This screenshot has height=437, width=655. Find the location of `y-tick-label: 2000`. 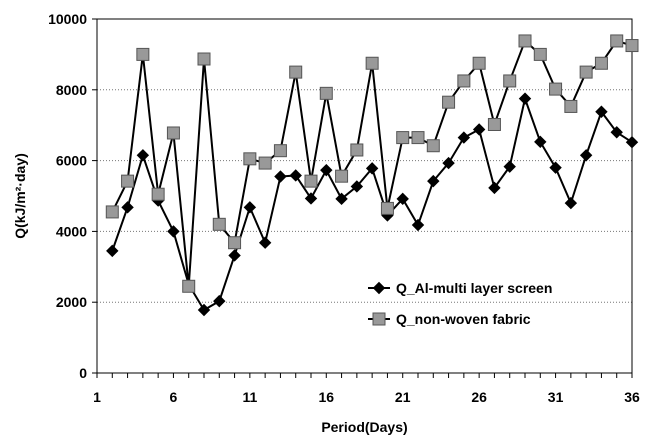

y-tick-label: 2000 is located at coordinates (71, 302).